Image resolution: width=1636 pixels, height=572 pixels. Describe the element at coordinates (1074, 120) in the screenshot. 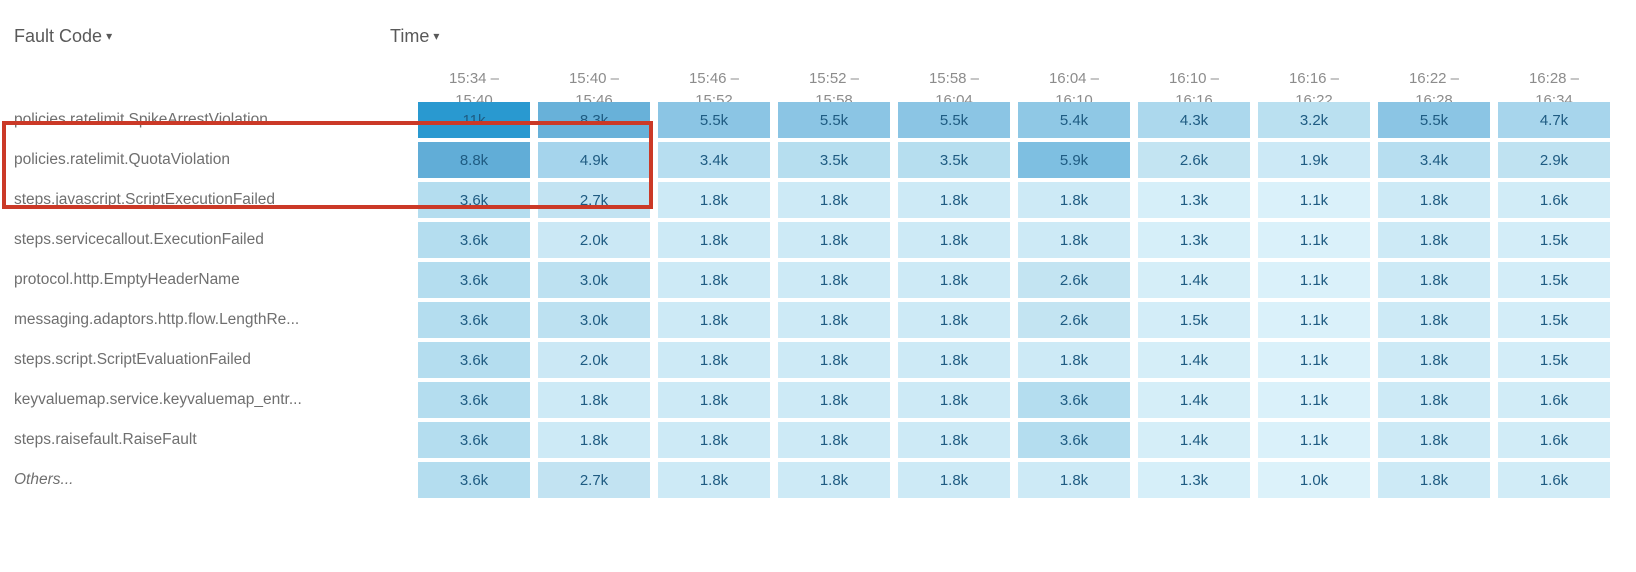

I see `heatmap-cell: 5.4k` at that location.